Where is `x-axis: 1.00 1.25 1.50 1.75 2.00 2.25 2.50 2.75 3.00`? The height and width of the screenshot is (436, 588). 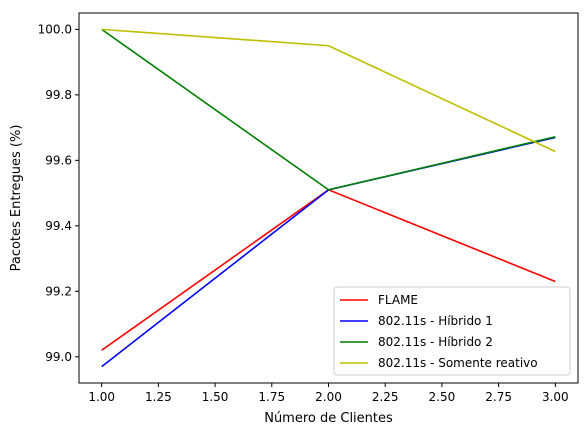 x-axis: 1.00 1.25 1.50 1.75 2.00 2.25 2.50 2.75 3.00 is located at coordinates (328, 393).